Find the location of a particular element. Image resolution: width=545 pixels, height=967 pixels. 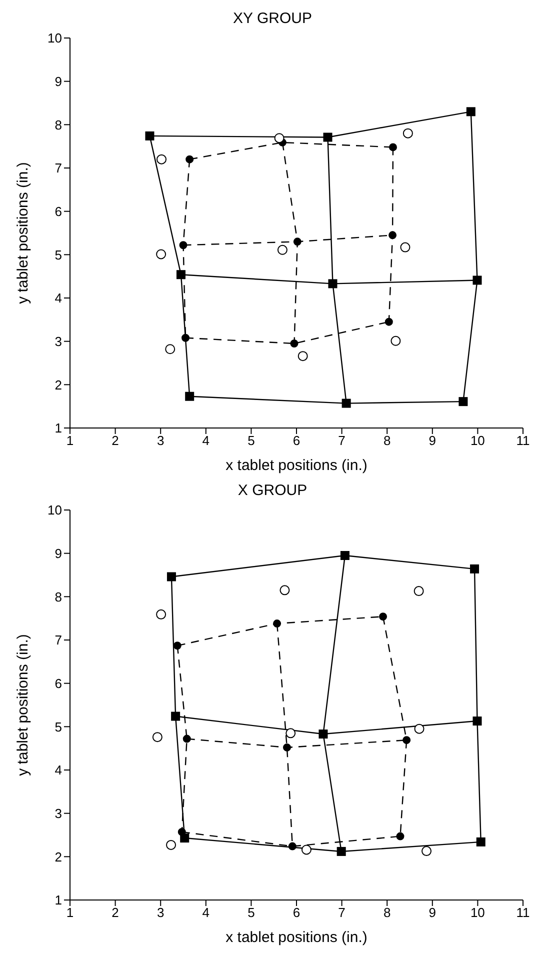

chart-title: X GROUP is located at coordinates (272, 491).